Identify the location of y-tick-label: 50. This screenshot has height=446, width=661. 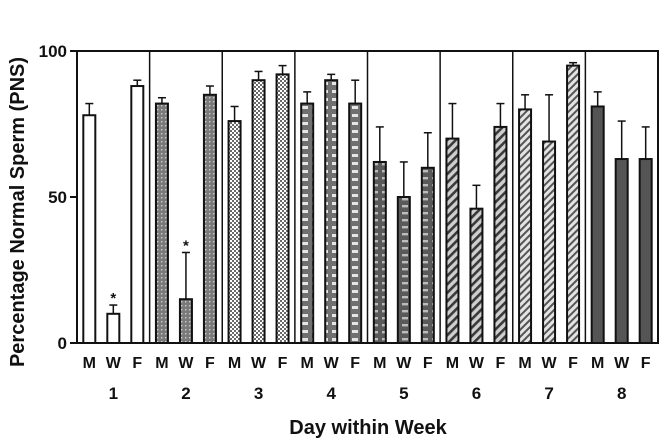
(57, 197).